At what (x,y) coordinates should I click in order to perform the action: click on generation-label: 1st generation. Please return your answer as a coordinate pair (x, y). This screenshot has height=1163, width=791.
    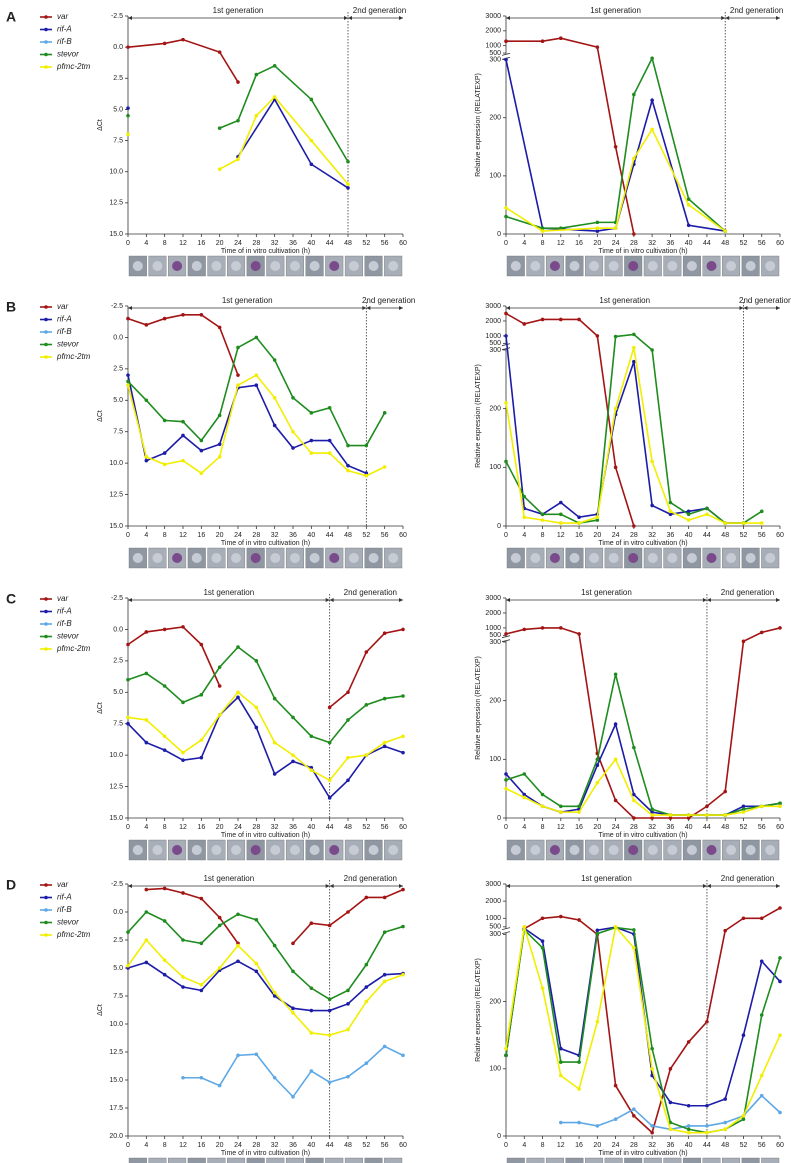
    Looking at the image, I should click on (606, 878).